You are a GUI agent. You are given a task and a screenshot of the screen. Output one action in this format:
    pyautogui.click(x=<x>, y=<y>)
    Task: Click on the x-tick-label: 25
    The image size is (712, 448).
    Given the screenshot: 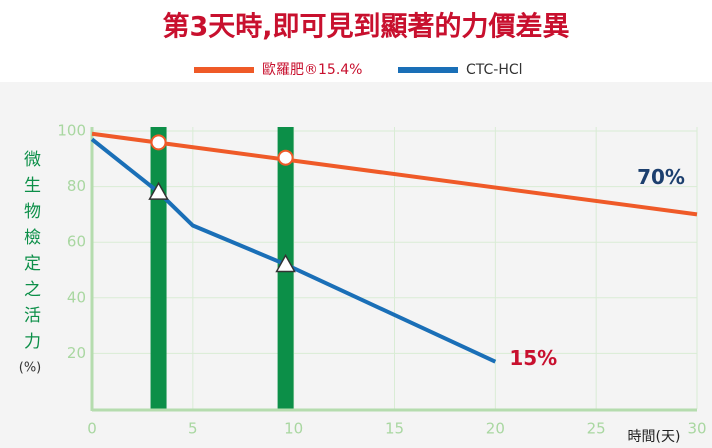 What is the action you would take?
    pyautogui.click(x=596, y=429)
    